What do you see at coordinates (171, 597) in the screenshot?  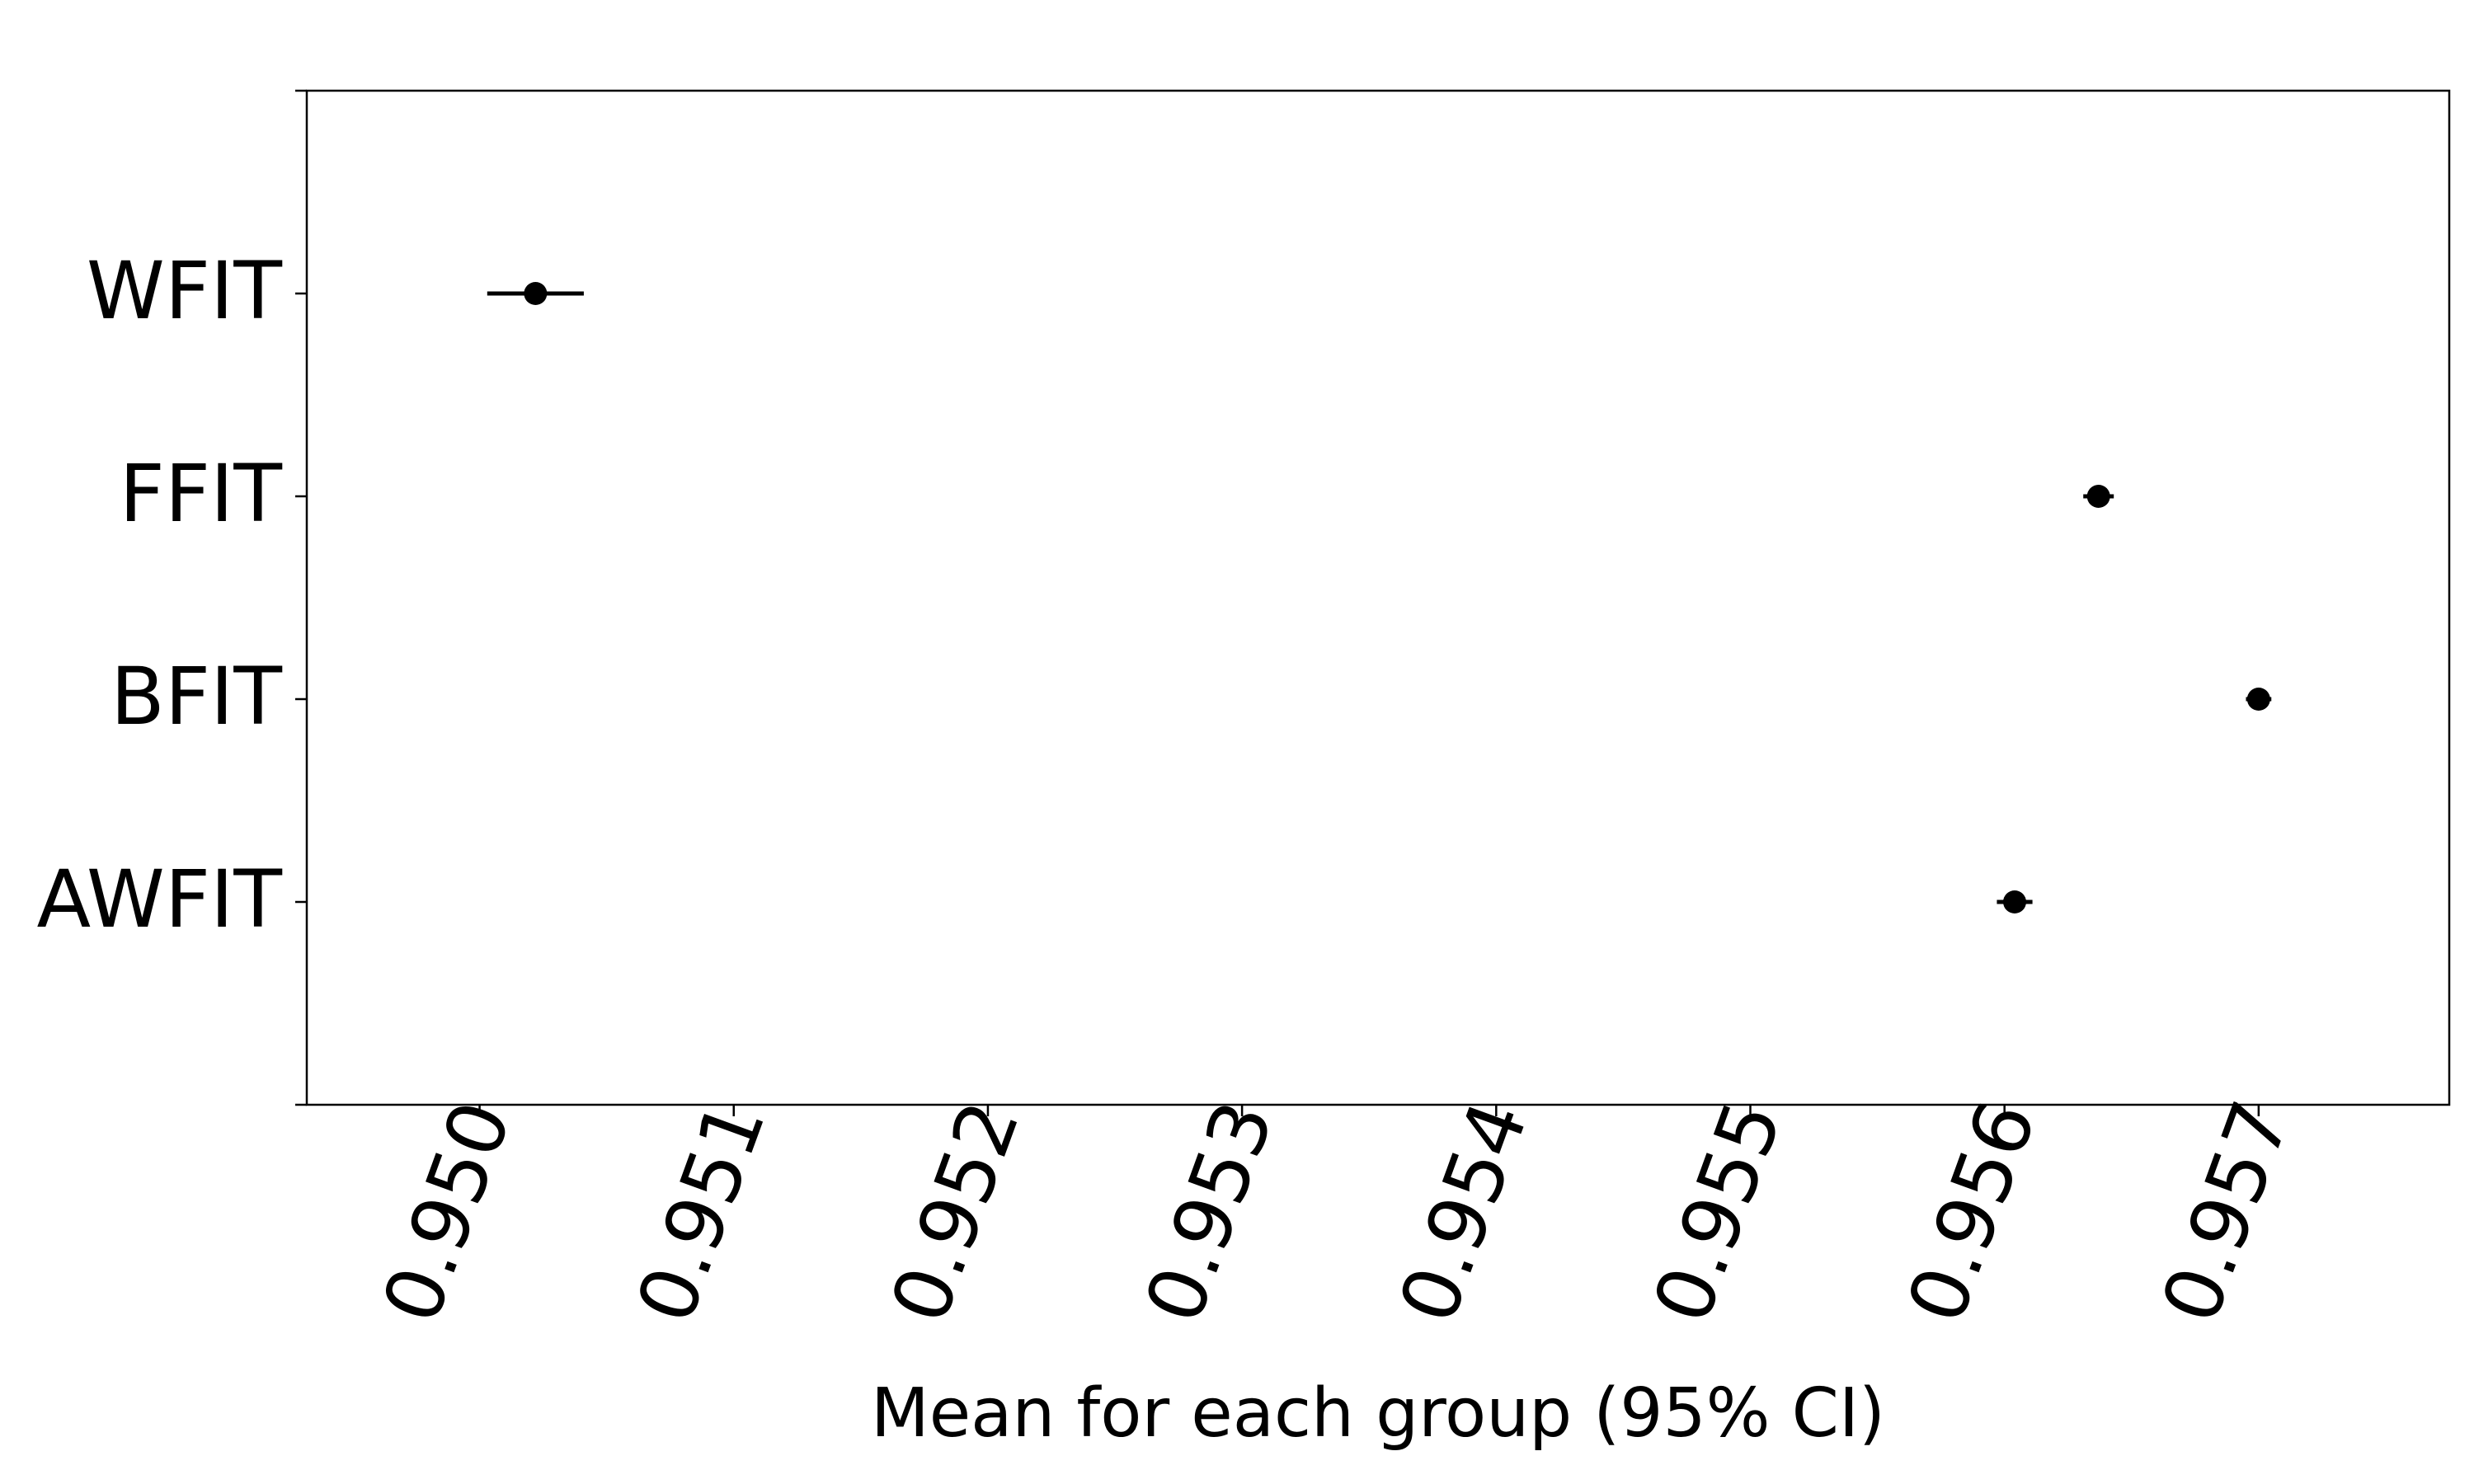 I see `y-axis: WFIT FFIT BFIT AWFIT` at bounding box center [171, 597].